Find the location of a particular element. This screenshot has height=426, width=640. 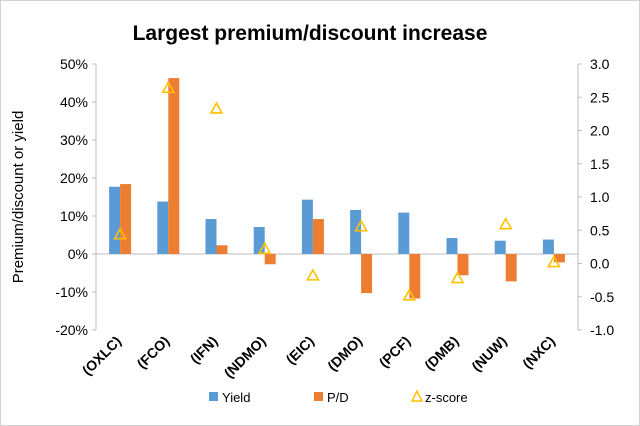

category-label: (NDMO) is located at coordinates (245, 357).